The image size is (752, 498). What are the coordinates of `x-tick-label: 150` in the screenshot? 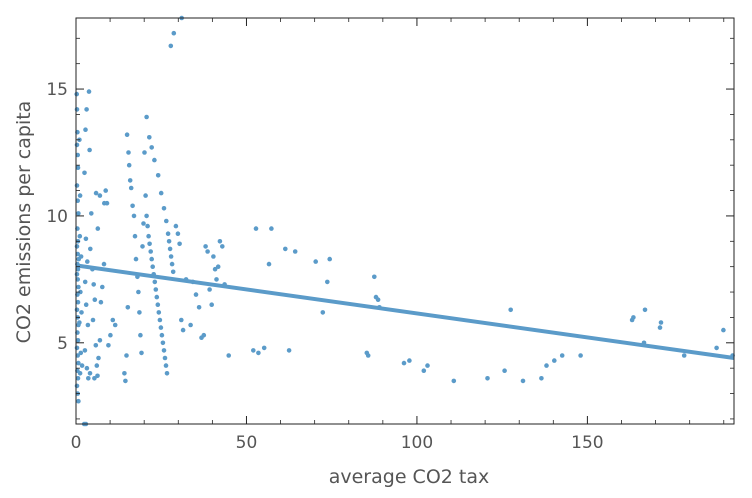 It's located at (587, 443).